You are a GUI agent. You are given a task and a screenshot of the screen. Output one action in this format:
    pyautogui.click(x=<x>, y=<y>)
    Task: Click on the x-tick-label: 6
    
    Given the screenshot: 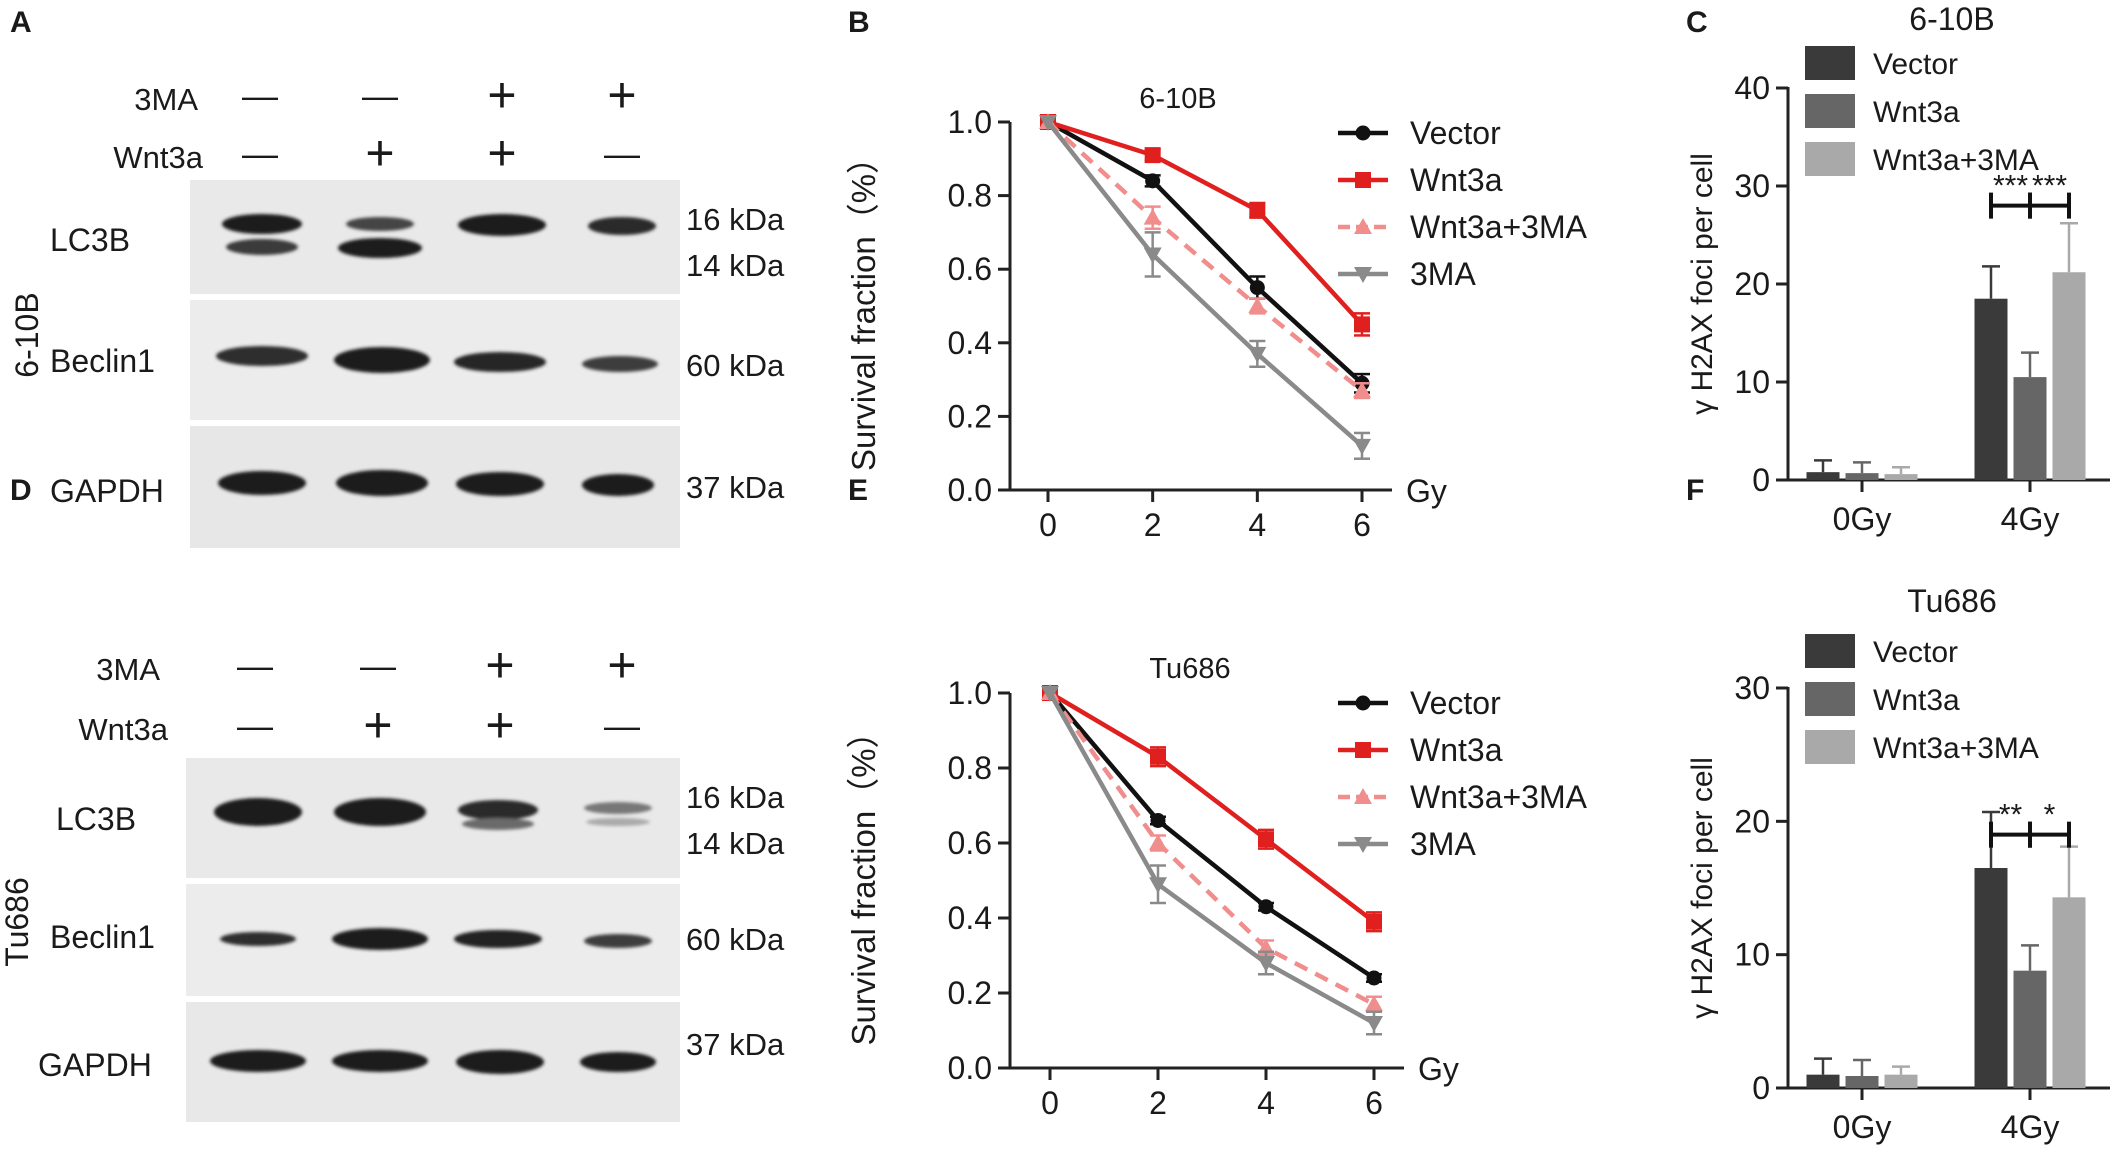 What is the action you would take?
    pyautogui.click(x=1374, y=1103)
    